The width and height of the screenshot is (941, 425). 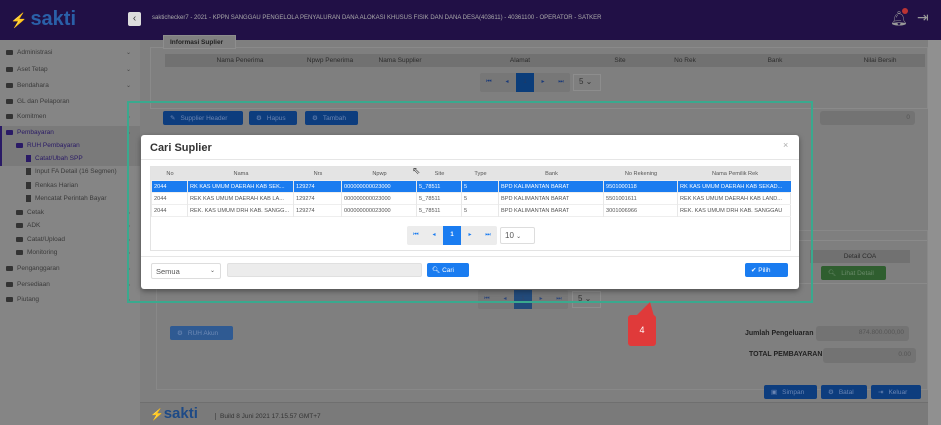 What do you see at coordinates (853, 273) in the screenshot?
I see `lihat-detail-button: 🔍︎ Lihat Detail` at bounding box center [853, 273].